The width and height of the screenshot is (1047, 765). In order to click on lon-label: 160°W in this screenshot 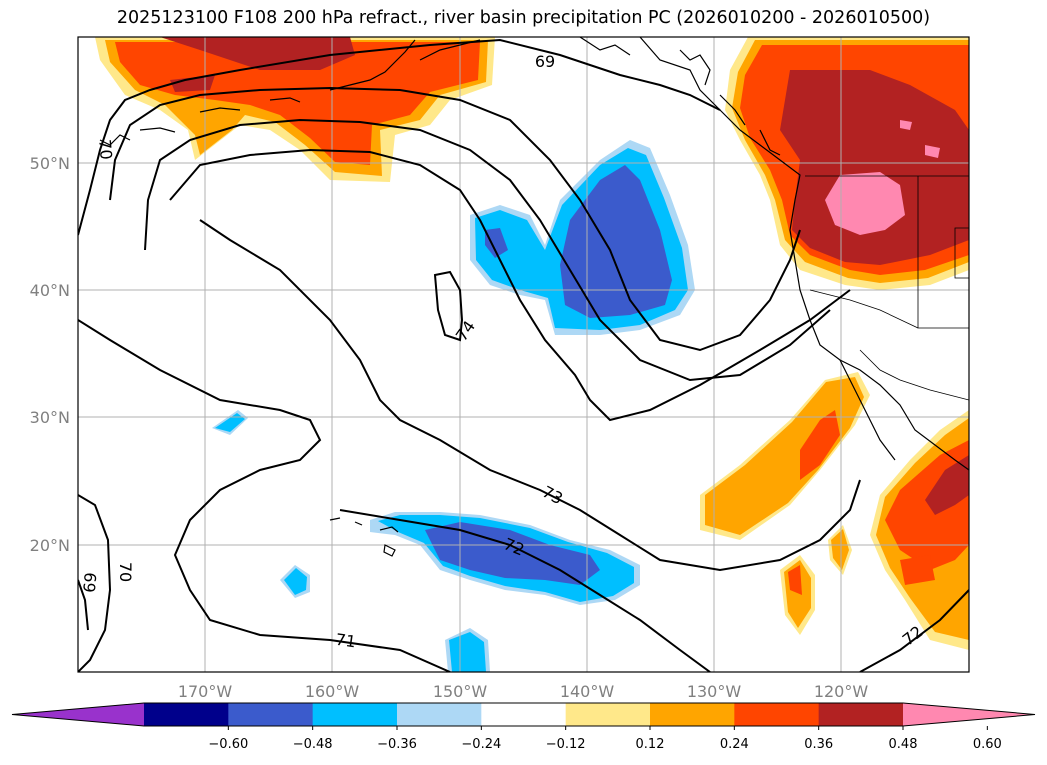, I will do `click(332, 691)`.